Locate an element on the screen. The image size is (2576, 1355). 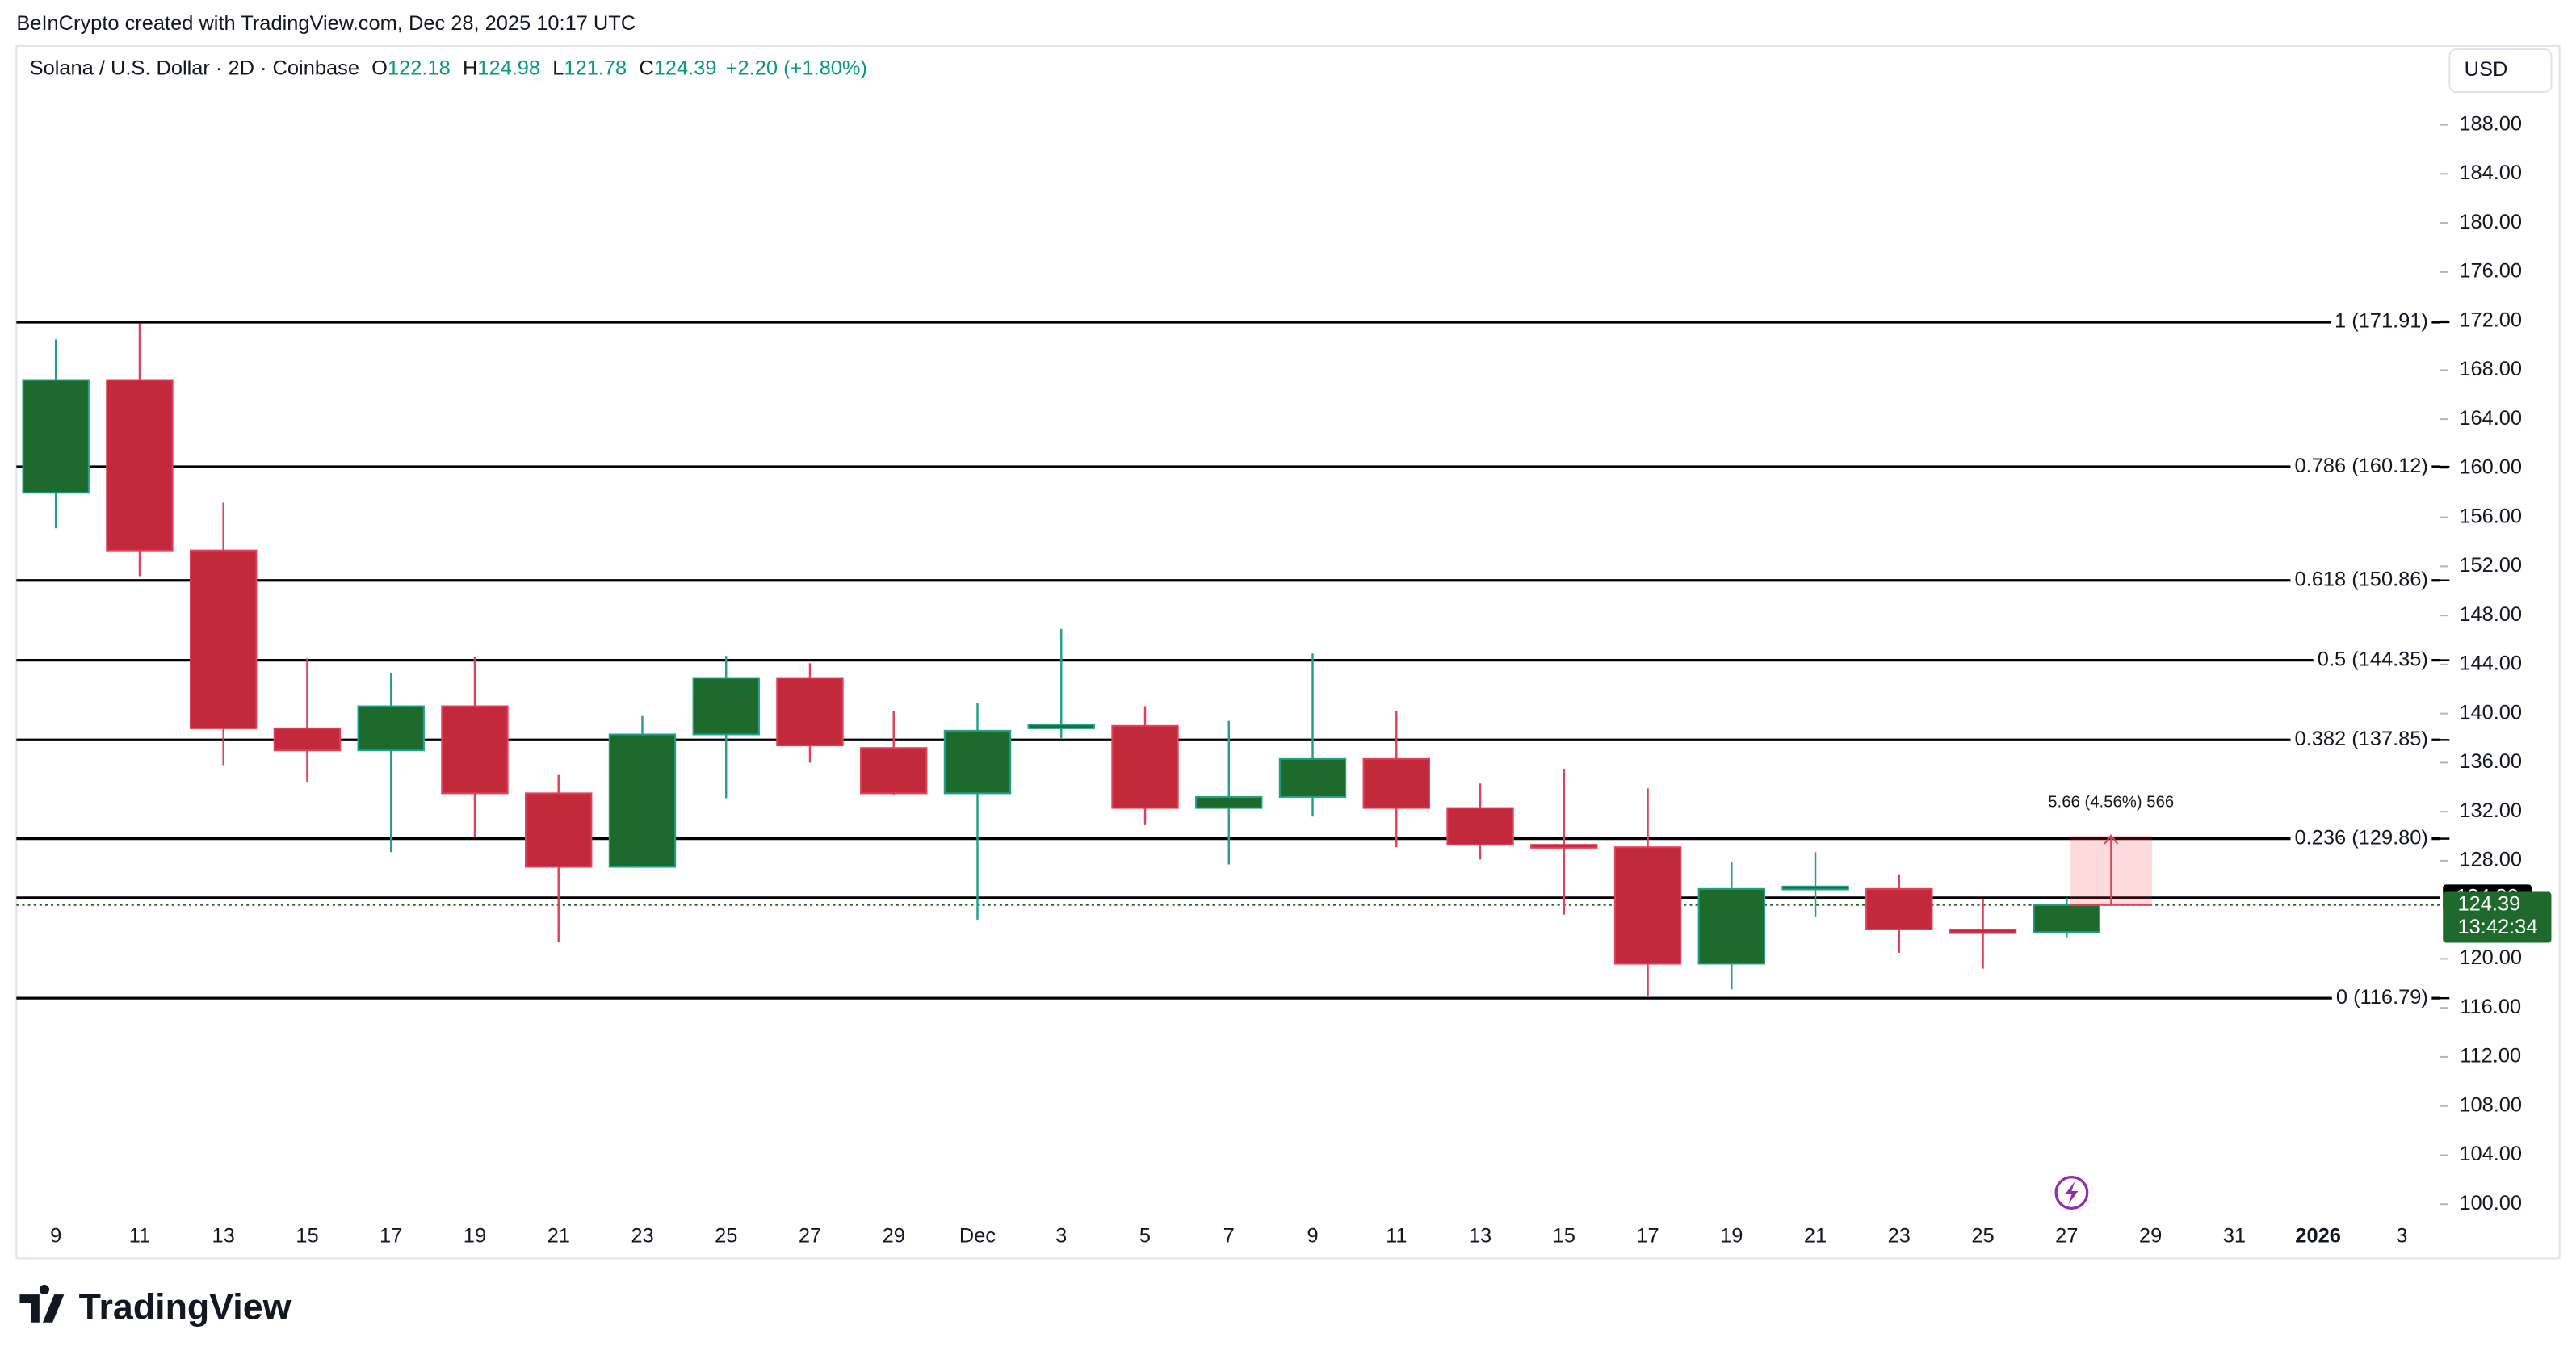
y-tick-label: 168.00 is located at coordinates (2490, 369).